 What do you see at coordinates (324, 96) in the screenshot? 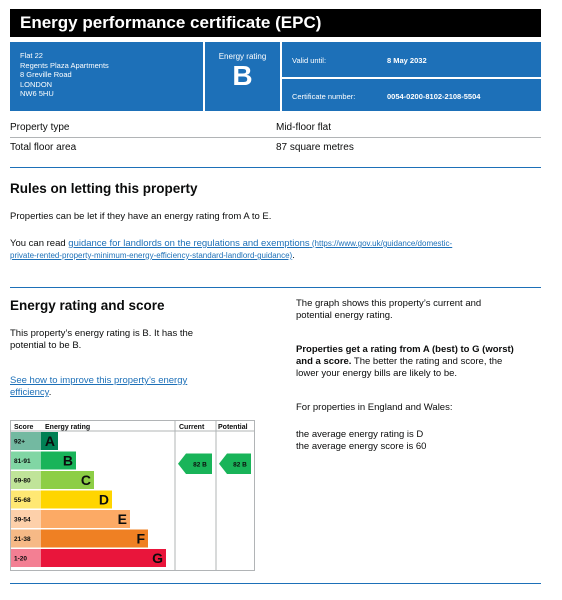
I see `certificate-number-label: Certificate number:` at bounding box center [324, 96].